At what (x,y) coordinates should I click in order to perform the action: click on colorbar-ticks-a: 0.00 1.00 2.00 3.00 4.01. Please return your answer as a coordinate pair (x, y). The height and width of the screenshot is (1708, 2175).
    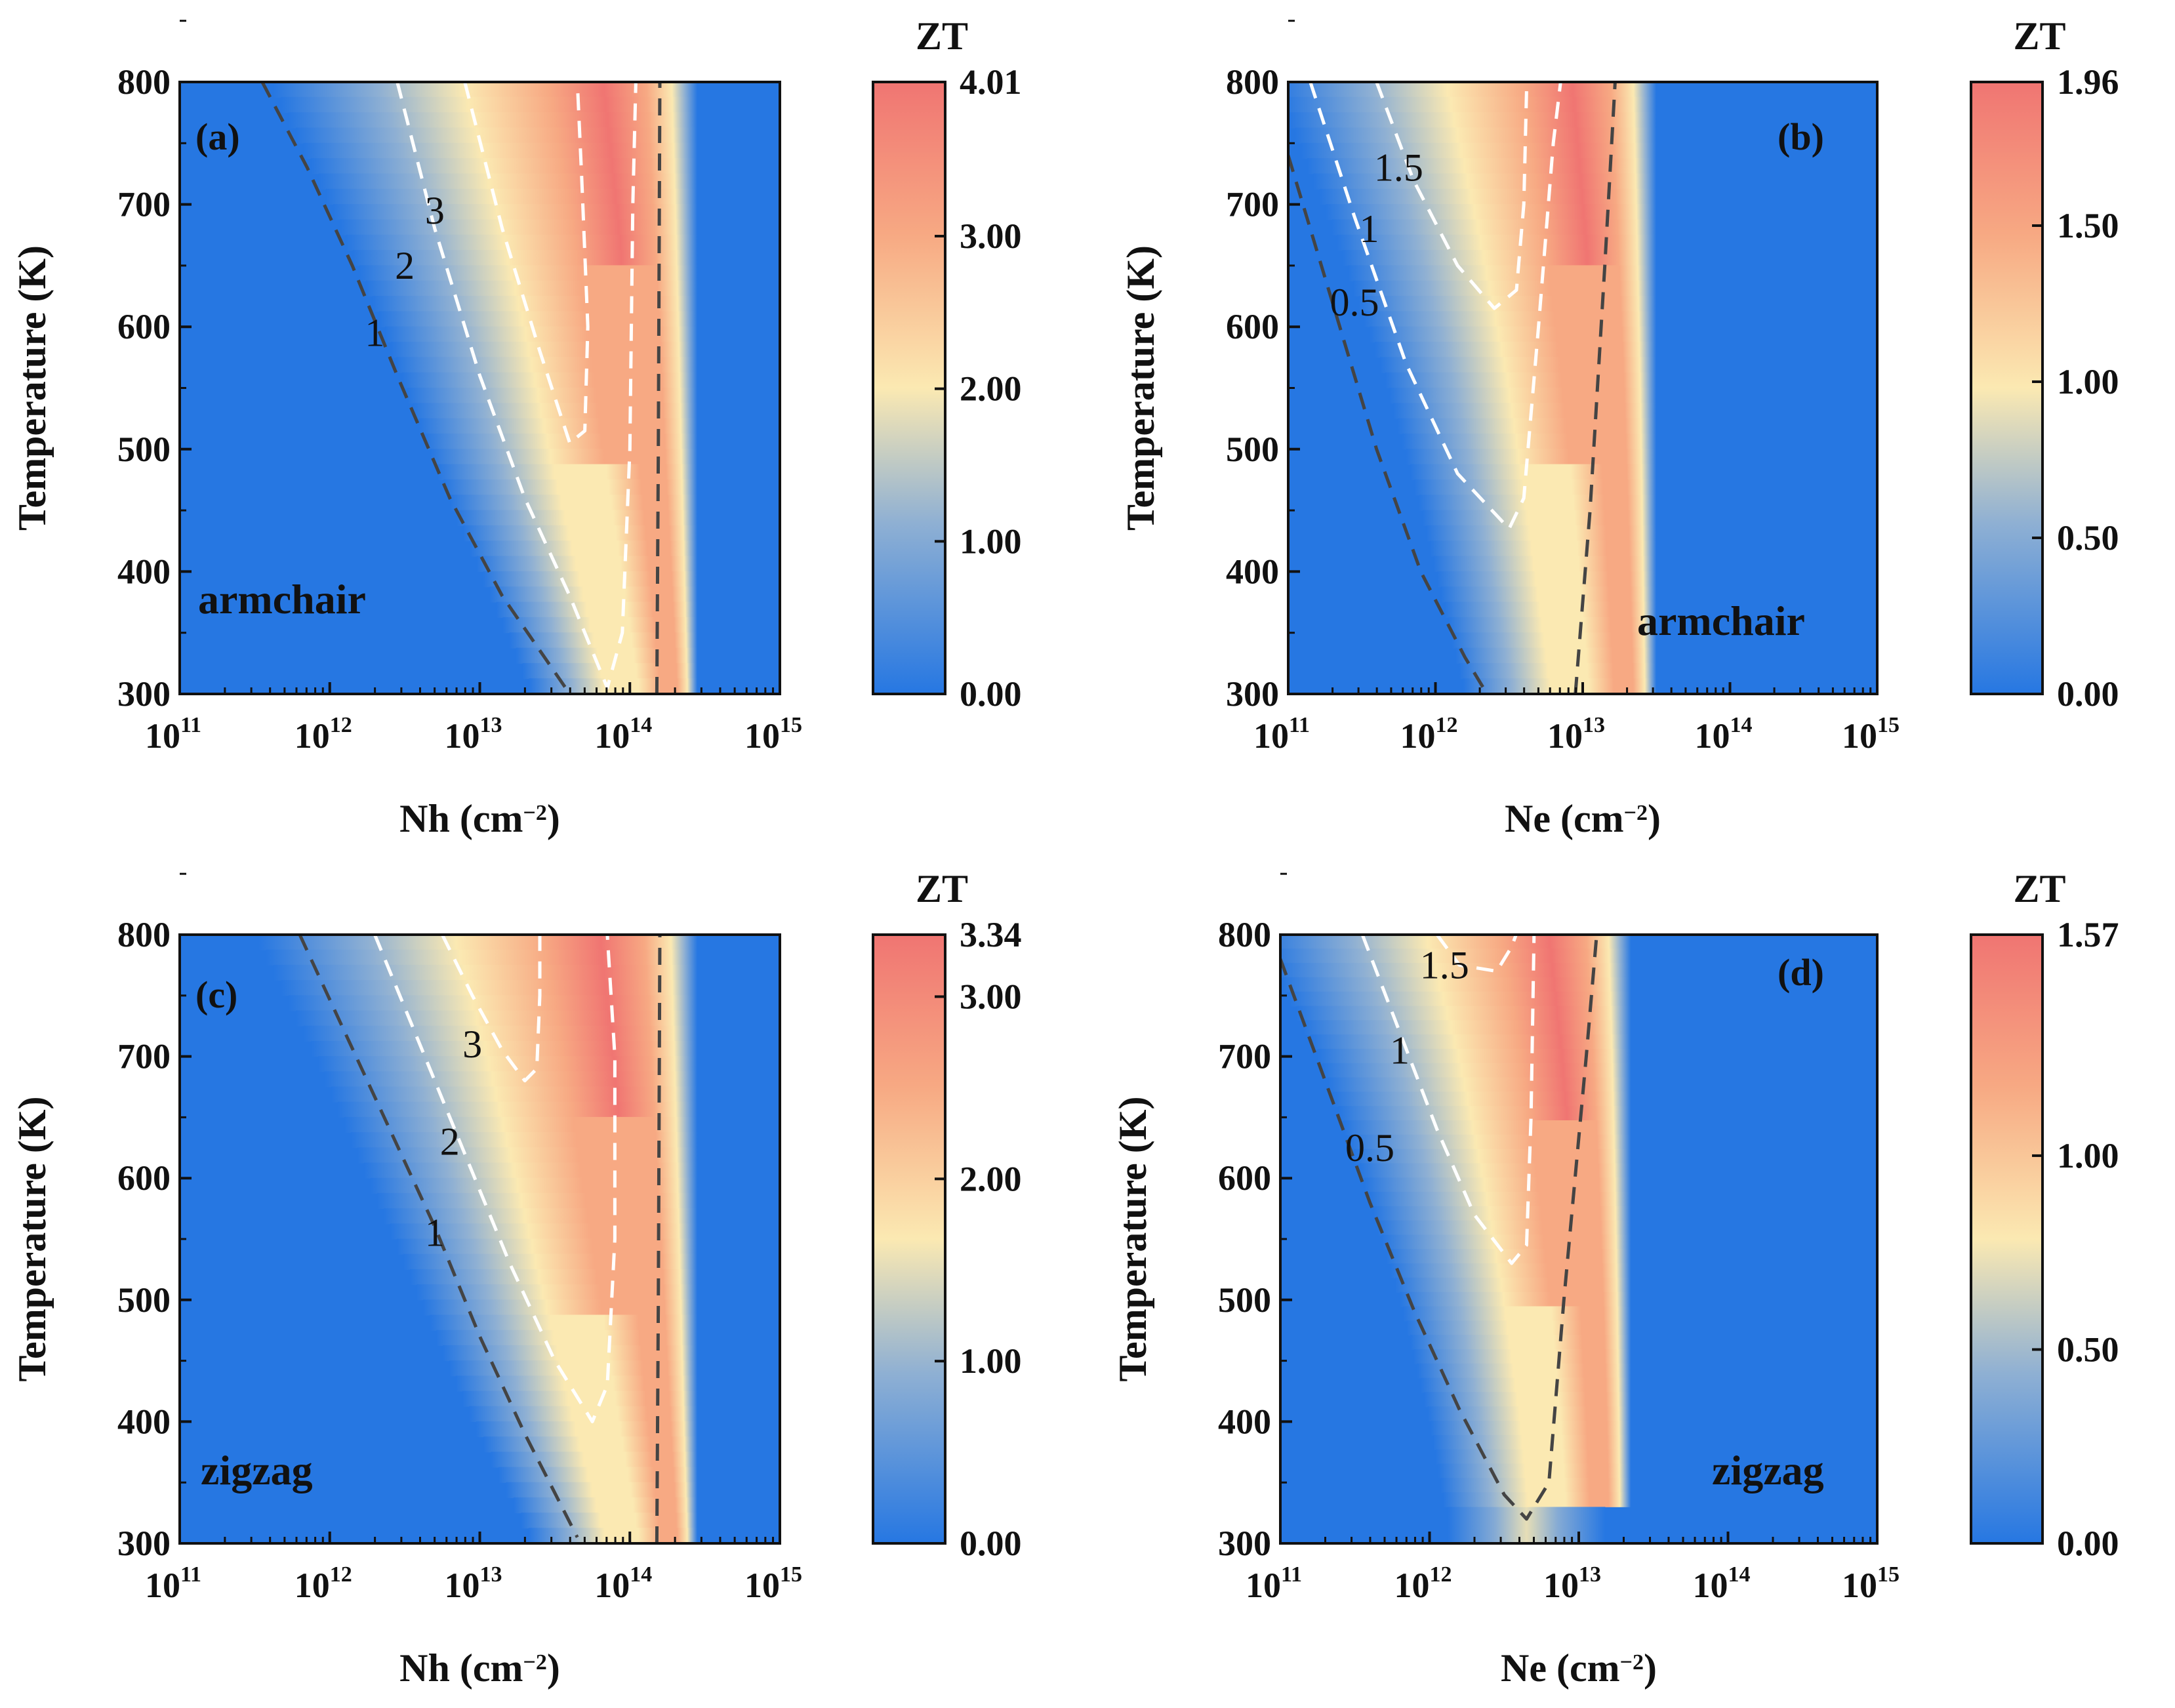
    Looking at the image, I should click on (979, 388).